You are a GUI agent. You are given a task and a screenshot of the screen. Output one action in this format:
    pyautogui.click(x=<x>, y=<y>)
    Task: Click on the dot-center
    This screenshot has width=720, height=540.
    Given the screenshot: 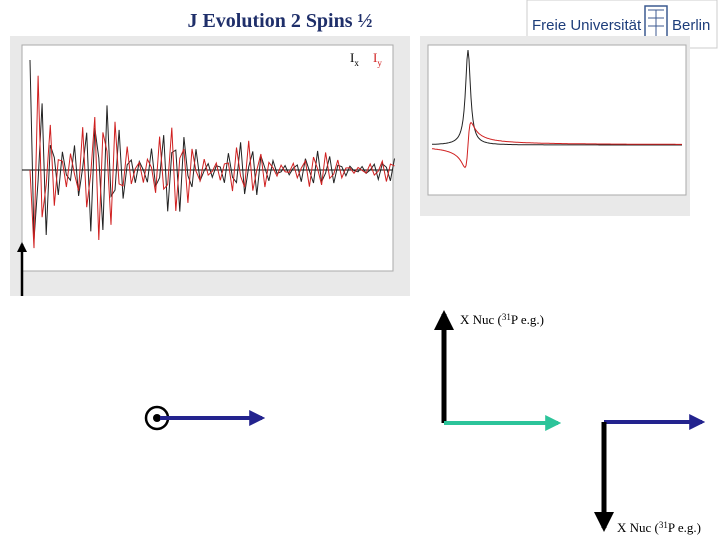 What is the action you would take?
    pyautogui.click(x=157, y=418)
    